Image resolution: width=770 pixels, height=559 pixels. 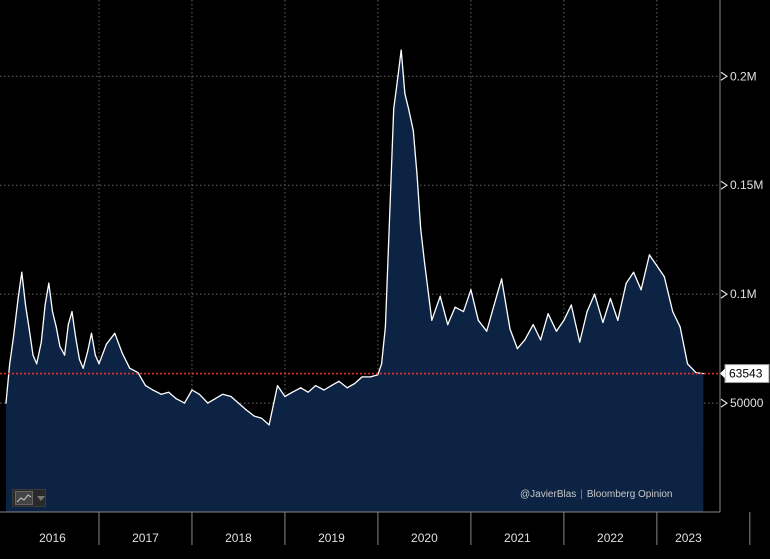 What do you see at coordinates (743, 294) in the screenshot?
I see `y-tick-label: 0.1M` at bounding box center [743, 294].